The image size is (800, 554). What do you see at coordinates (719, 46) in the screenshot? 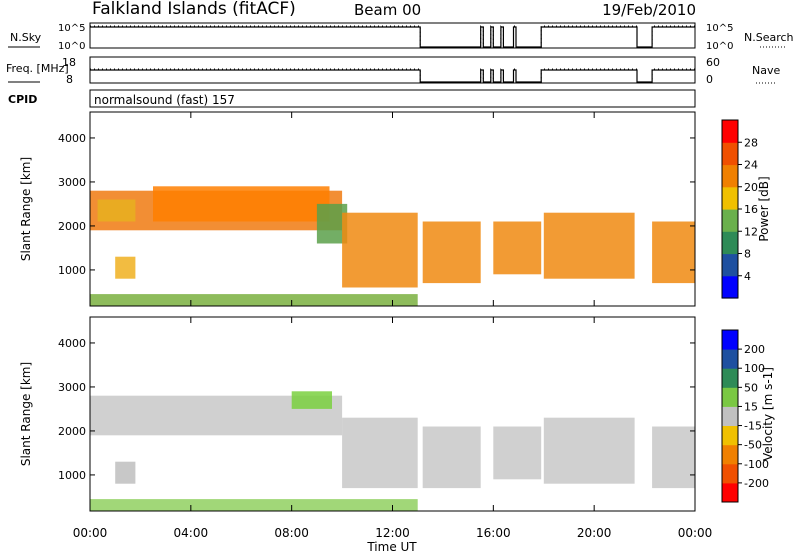
I see `noise-right-tick-bottom: 10^0` at bounding box center [719, 46].